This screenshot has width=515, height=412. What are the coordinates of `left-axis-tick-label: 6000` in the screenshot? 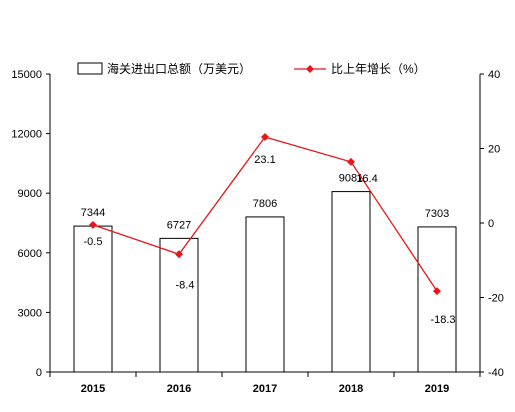 It's located at (30, 254).